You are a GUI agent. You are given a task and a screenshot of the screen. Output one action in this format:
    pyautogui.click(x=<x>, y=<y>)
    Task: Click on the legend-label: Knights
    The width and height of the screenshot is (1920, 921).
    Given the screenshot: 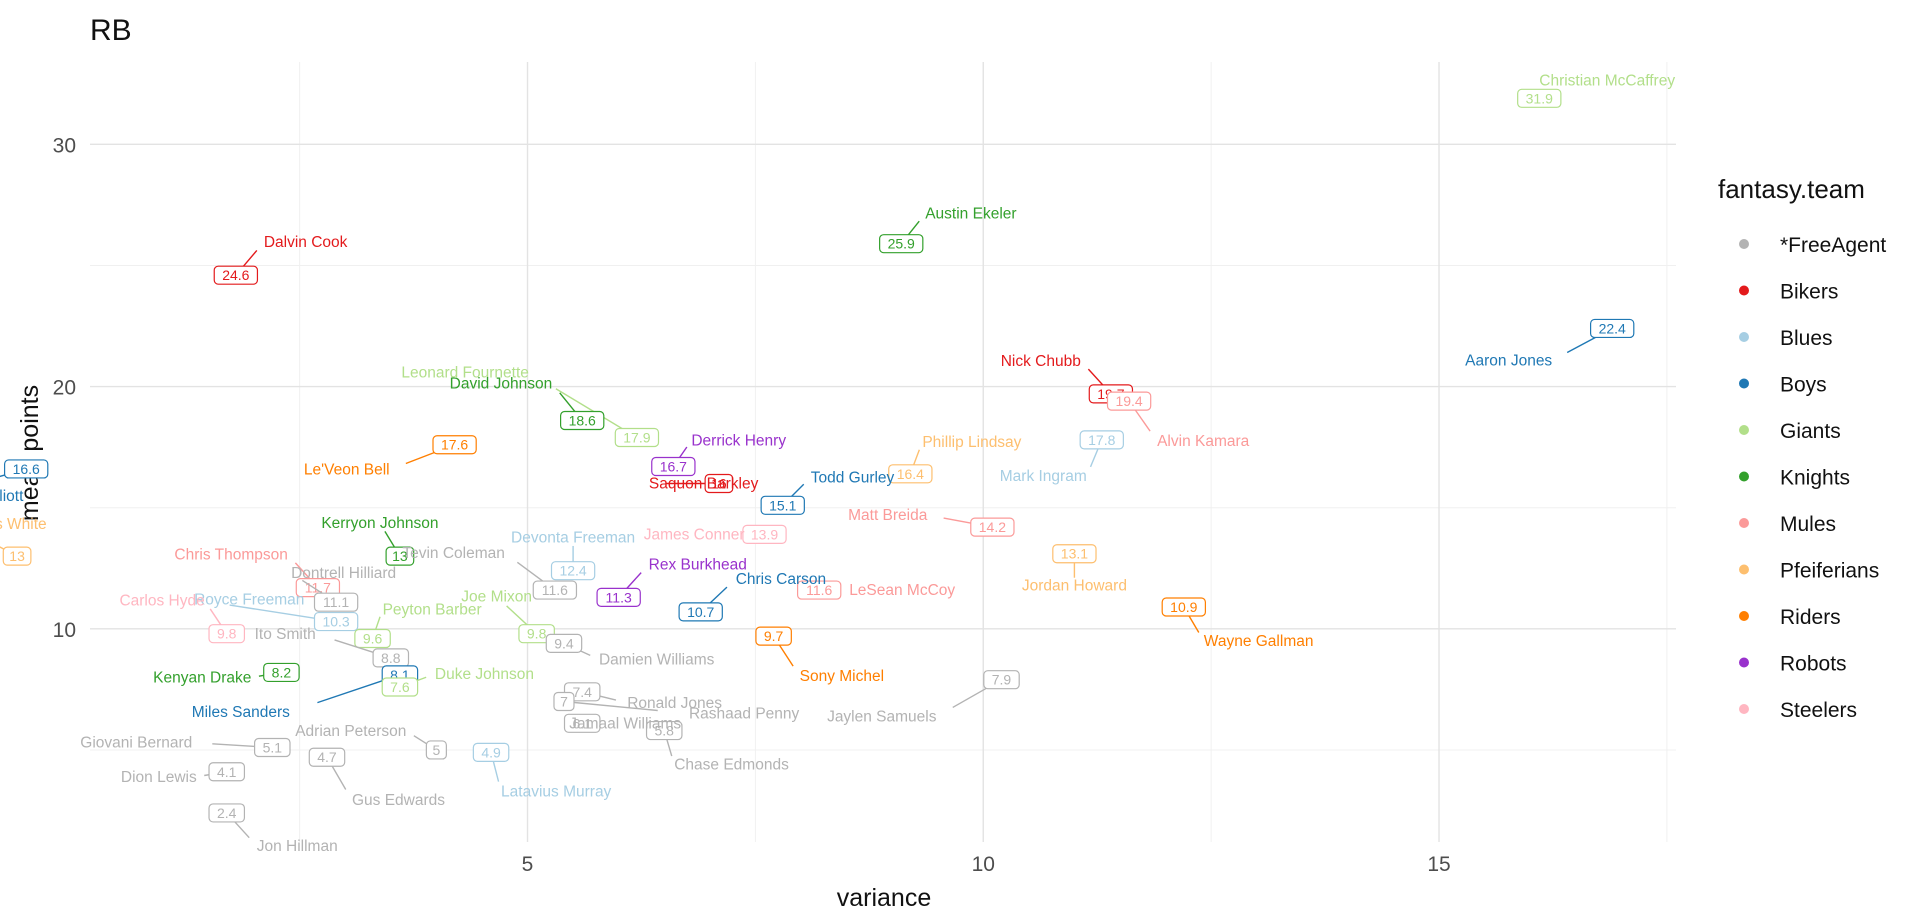 What is the action you would take?
    pyautogui.click(x=1815, y=478)
    